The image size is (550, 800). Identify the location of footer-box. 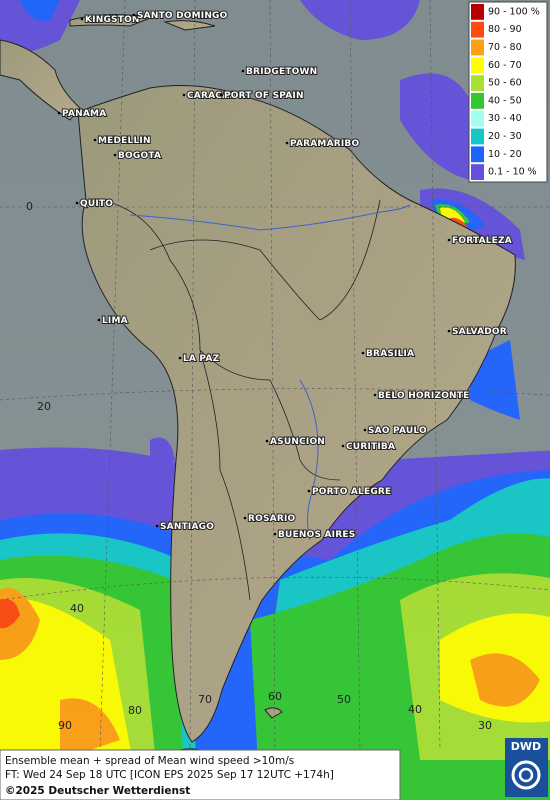
(200, 774).